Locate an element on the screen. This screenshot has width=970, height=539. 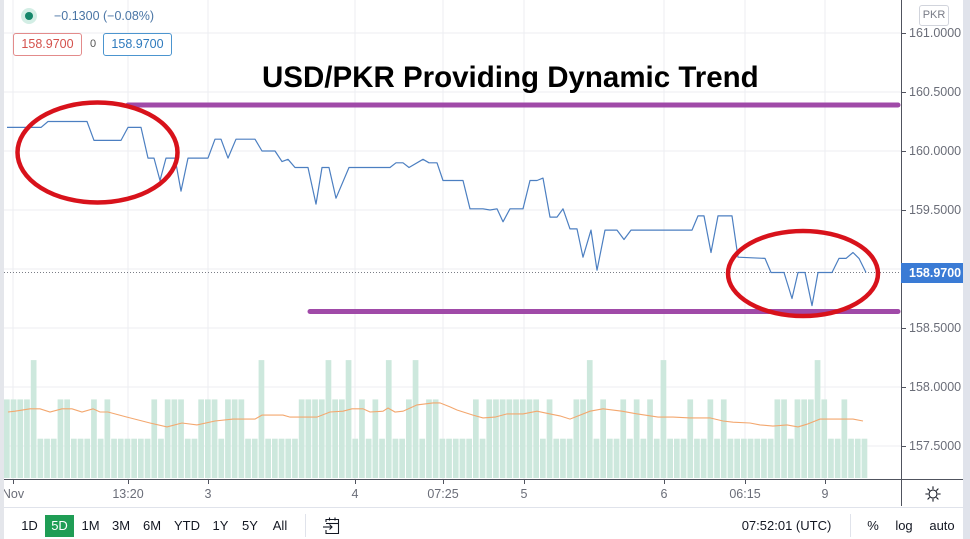
time-axis-label: 5 is located at coordinates (524, 490).